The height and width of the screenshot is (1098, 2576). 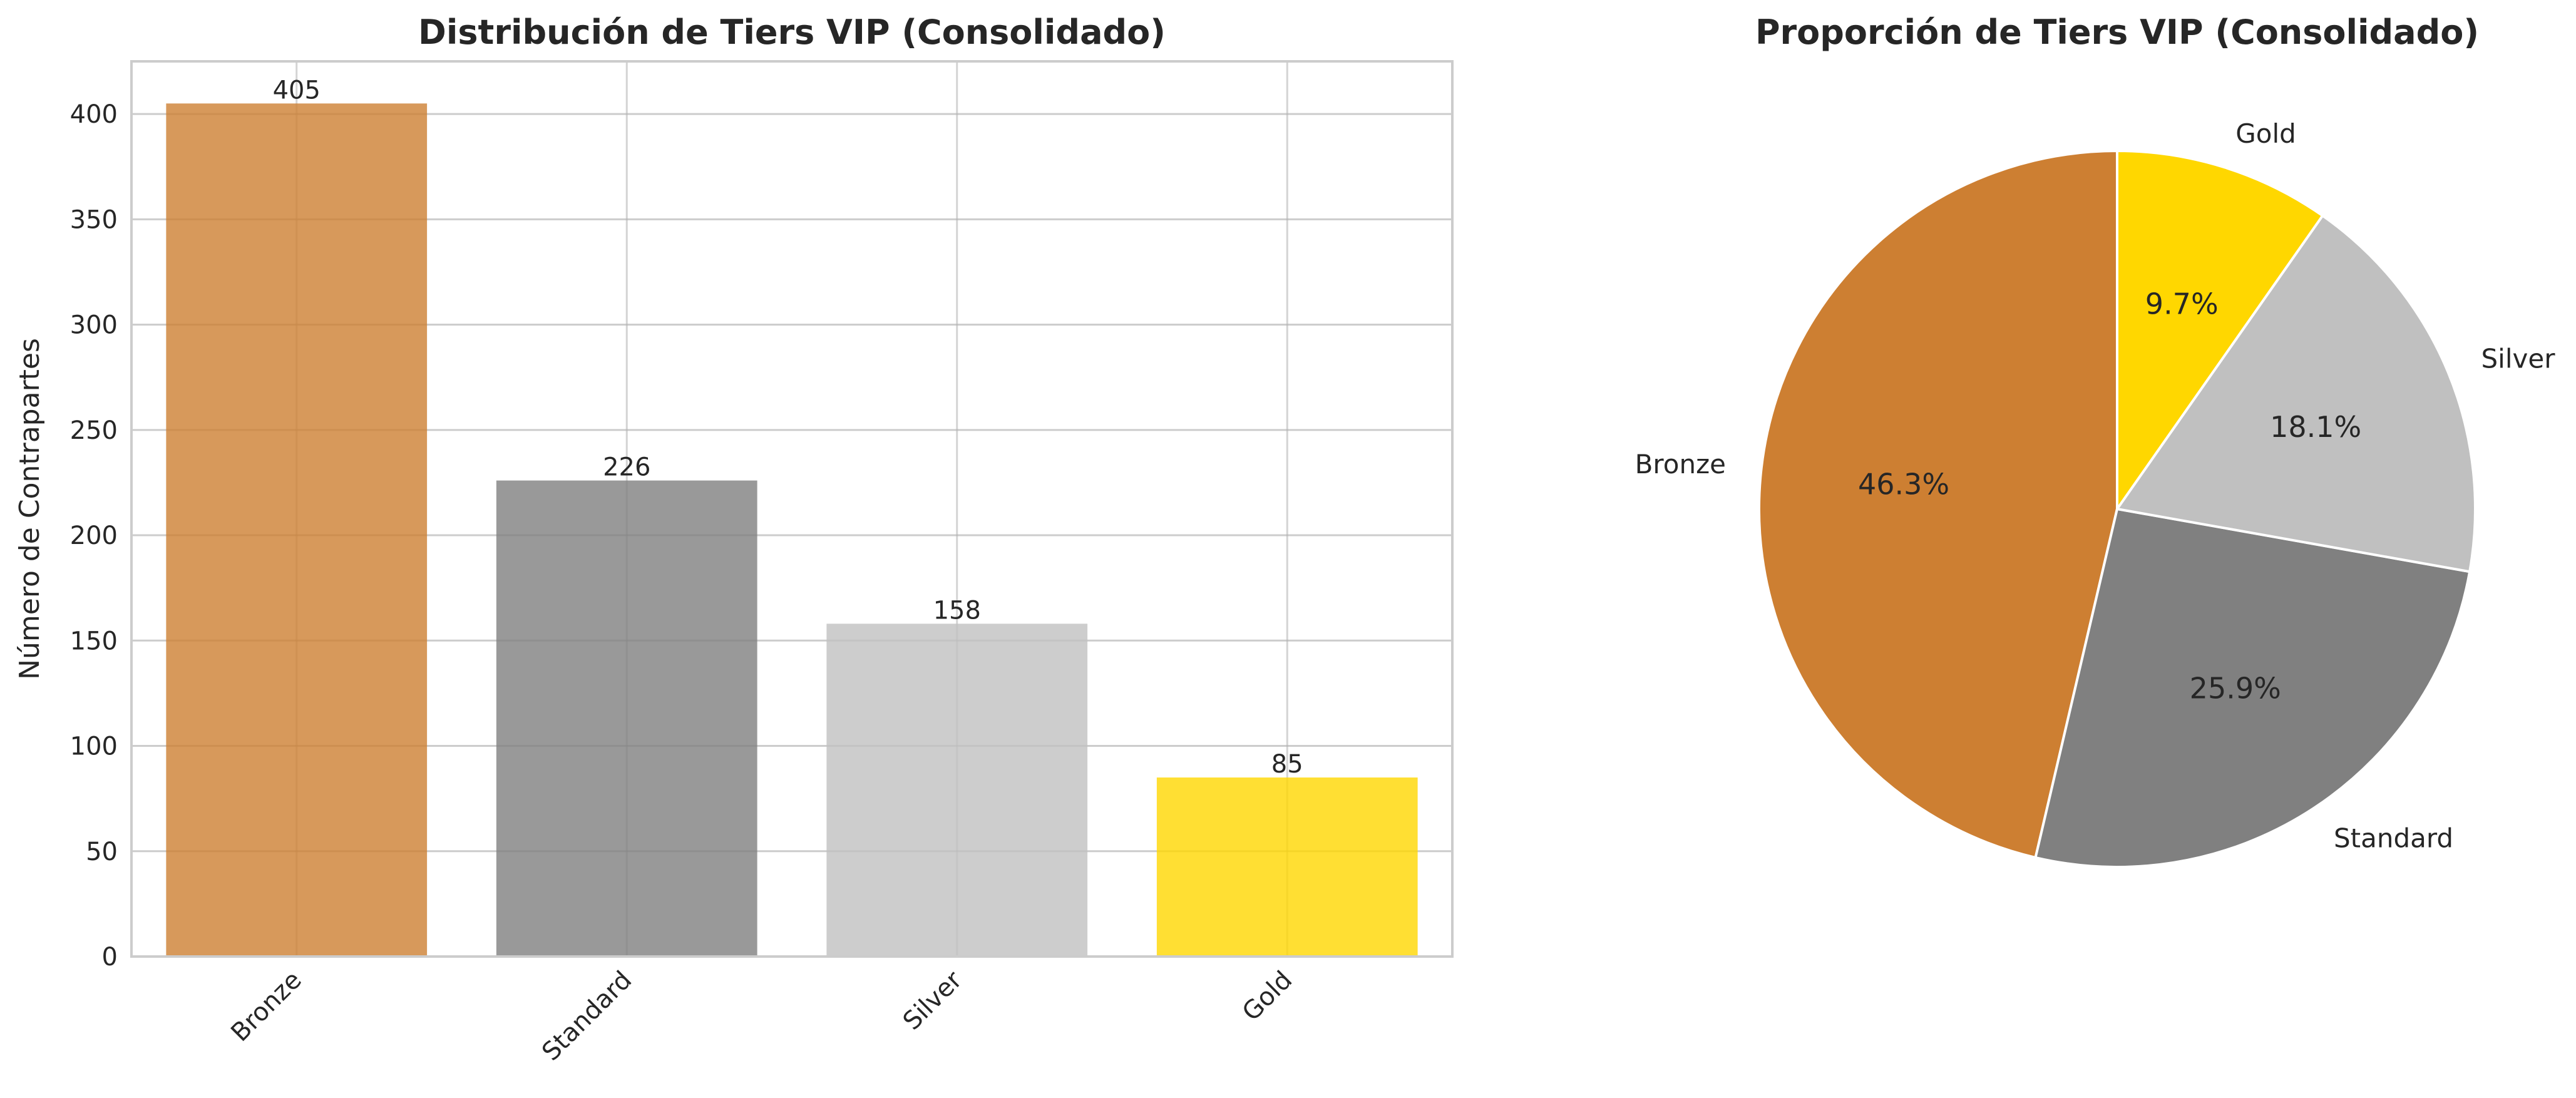 What do you see at coordinates (1267, 996) in the screenshot?
I see `x-tick-label-gold: Gold` at bounding box center [1267, 996].